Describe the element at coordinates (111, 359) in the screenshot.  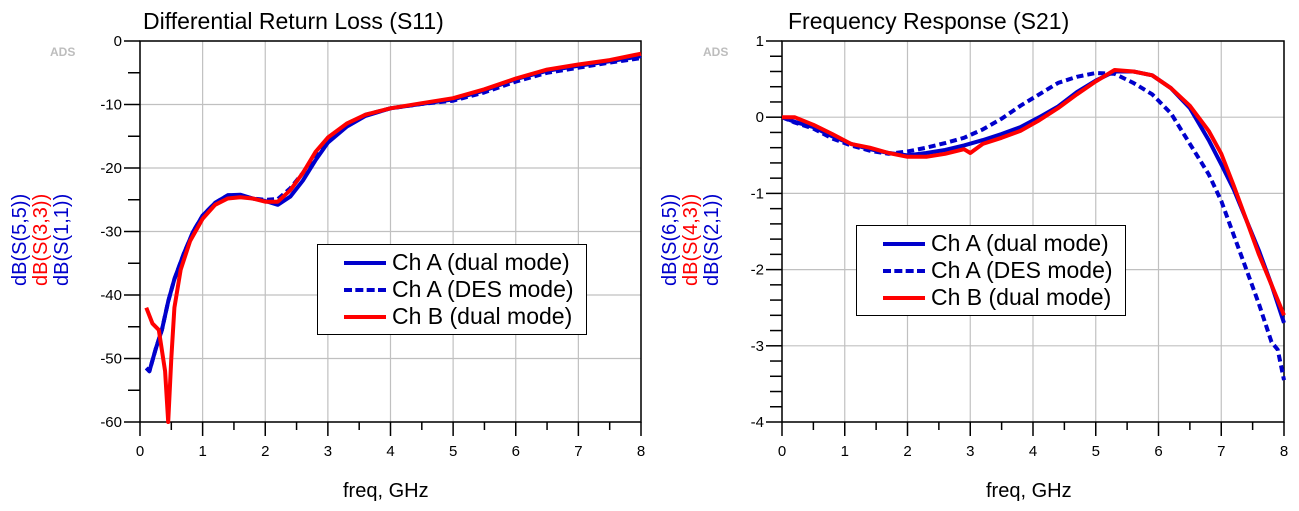
I see `y-tick-label: -50` at that location.